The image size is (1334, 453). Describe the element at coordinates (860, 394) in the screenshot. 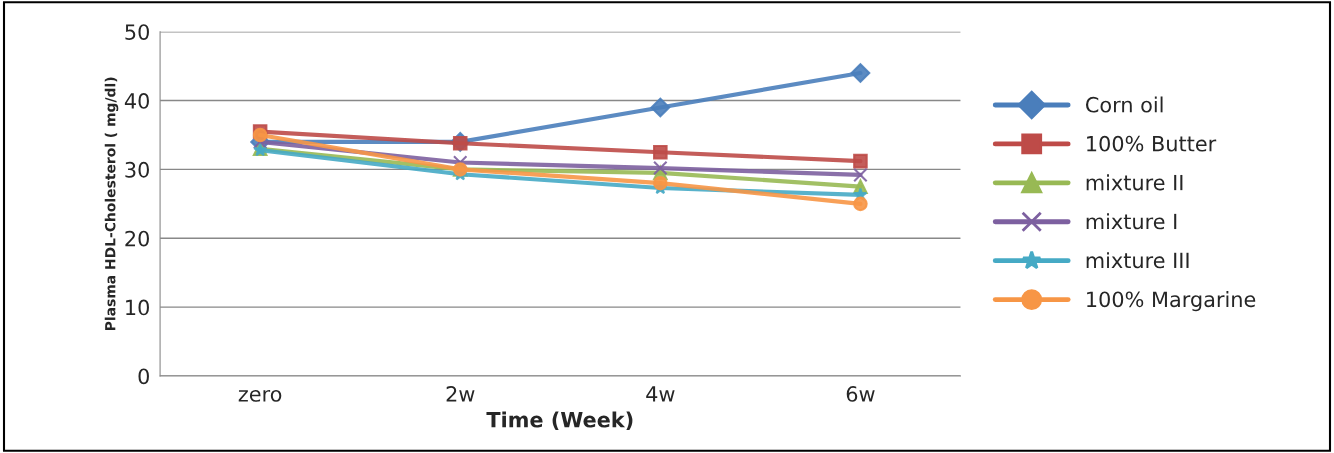

I see `x-tick-label: 6w` at that location.